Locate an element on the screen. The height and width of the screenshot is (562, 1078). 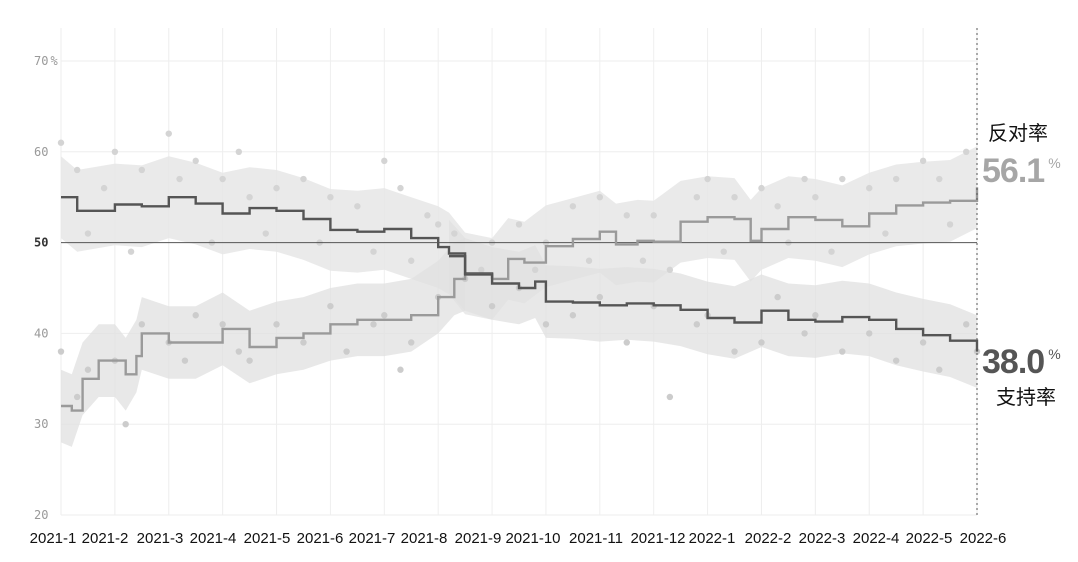
y-tick-label: 40 is located at coordinates (41, 333).